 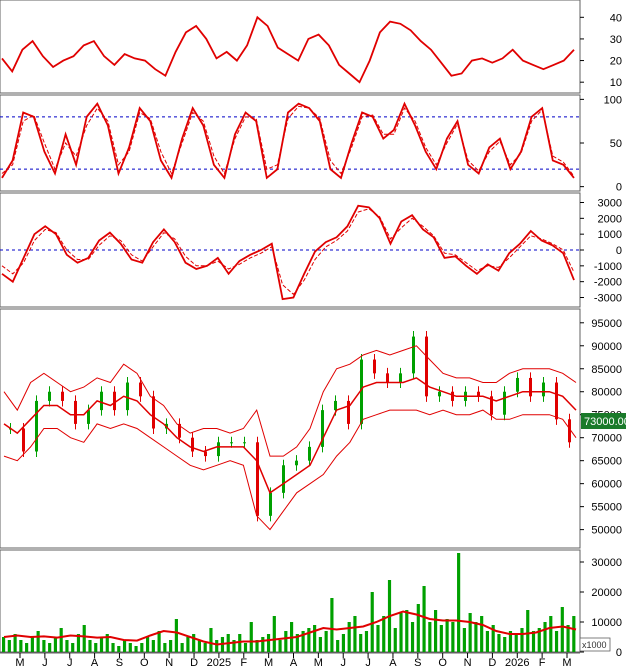 What do you see at coordinates (468, 662) in the screenshot?
I see `x-tick-label: N` at bounding box center [468, 662].